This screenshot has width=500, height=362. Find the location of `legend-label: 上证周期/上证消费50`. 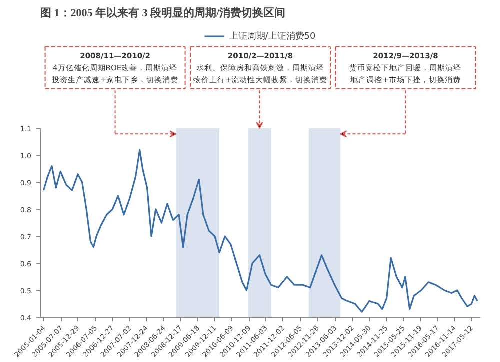

legend-label: 上证周期/上证消费50 is located at coordinates (272, 36).